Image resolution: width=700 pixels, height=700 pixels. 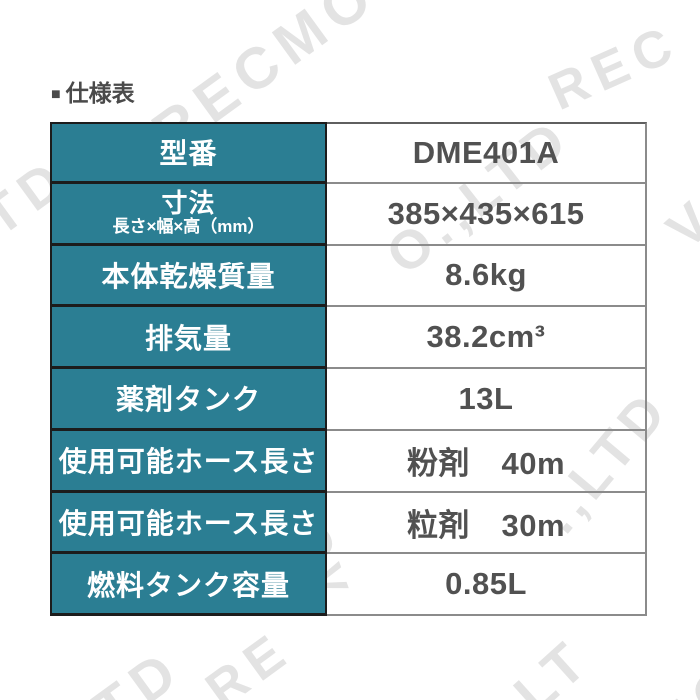 What do you see at coordinates (188, 227) in the screenshot?
I see `spec-label-sub: 長さ×幅×高（mm）` at bounding box center [188, 227].